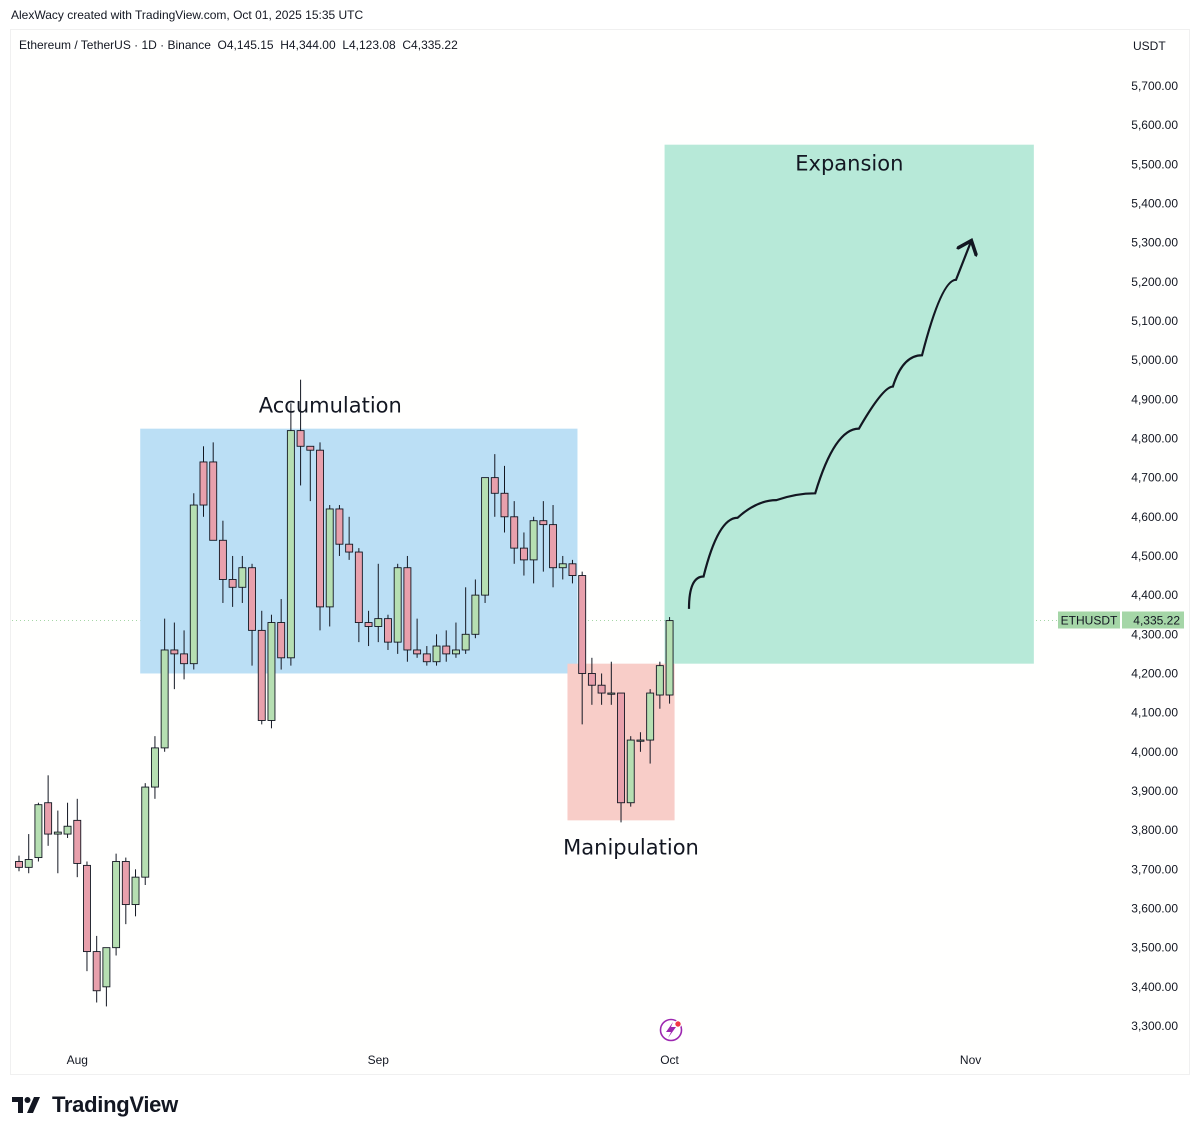 This screenshot has width=1200, height=1138. What do you see at coordinates (1154, 517) in the screenshot?
I see `price-tick-label: 4,600.00` at bounding box center [1154, 517].